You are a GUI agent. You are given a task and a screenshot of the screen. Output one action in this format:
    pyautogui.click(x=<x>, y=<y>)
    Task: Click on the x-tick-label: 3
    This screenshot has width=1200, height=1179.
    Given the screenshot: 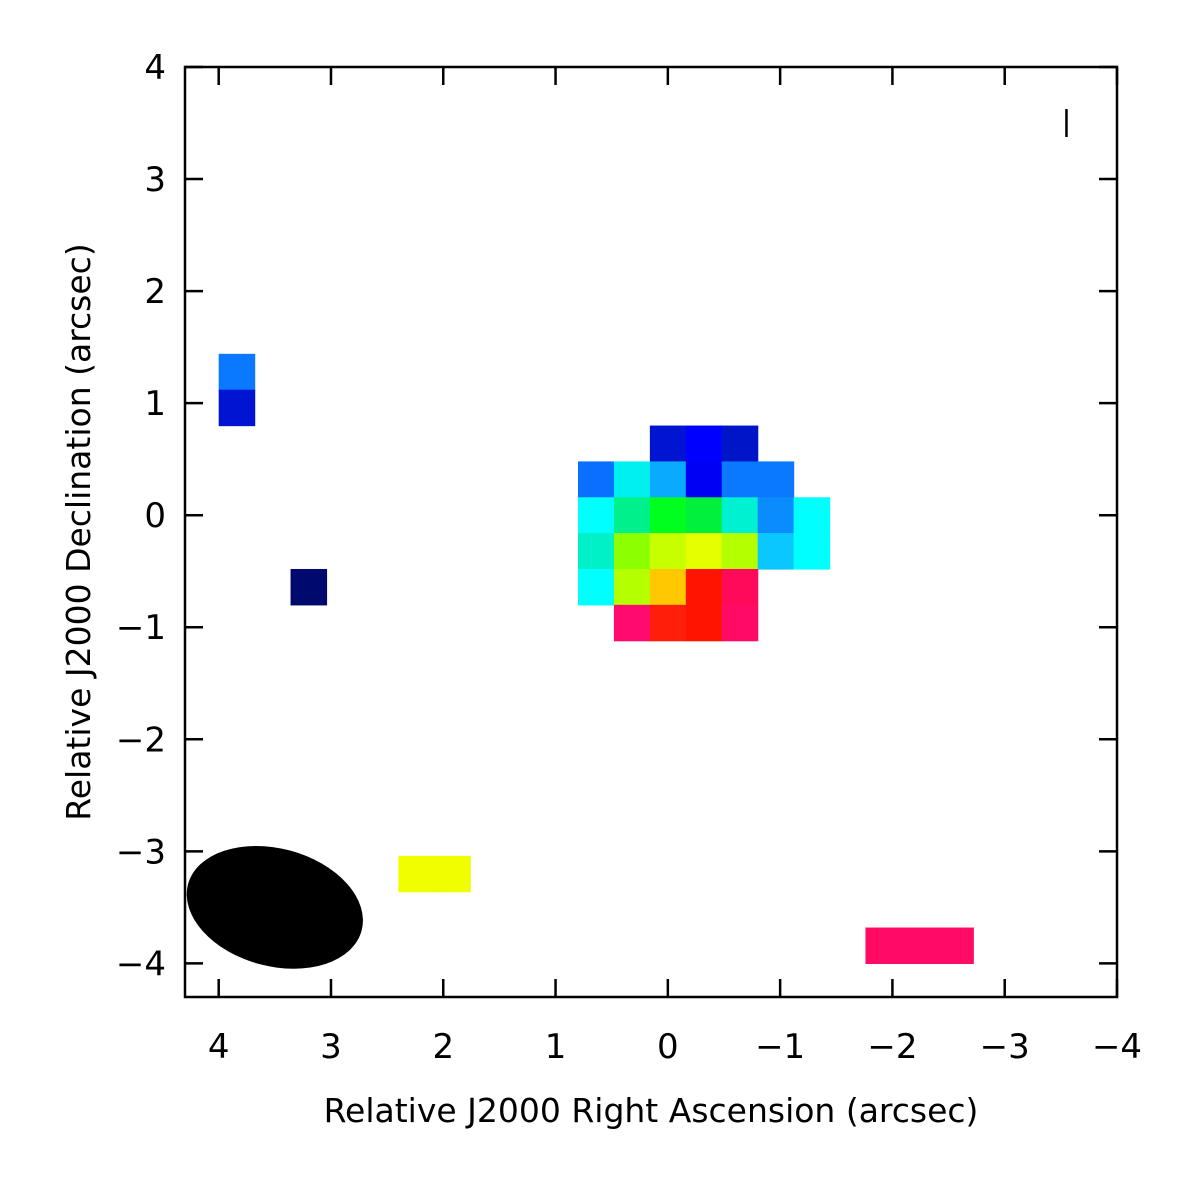 What is the action you would take?
    pyautogui.click(x=331, y=1047)
    